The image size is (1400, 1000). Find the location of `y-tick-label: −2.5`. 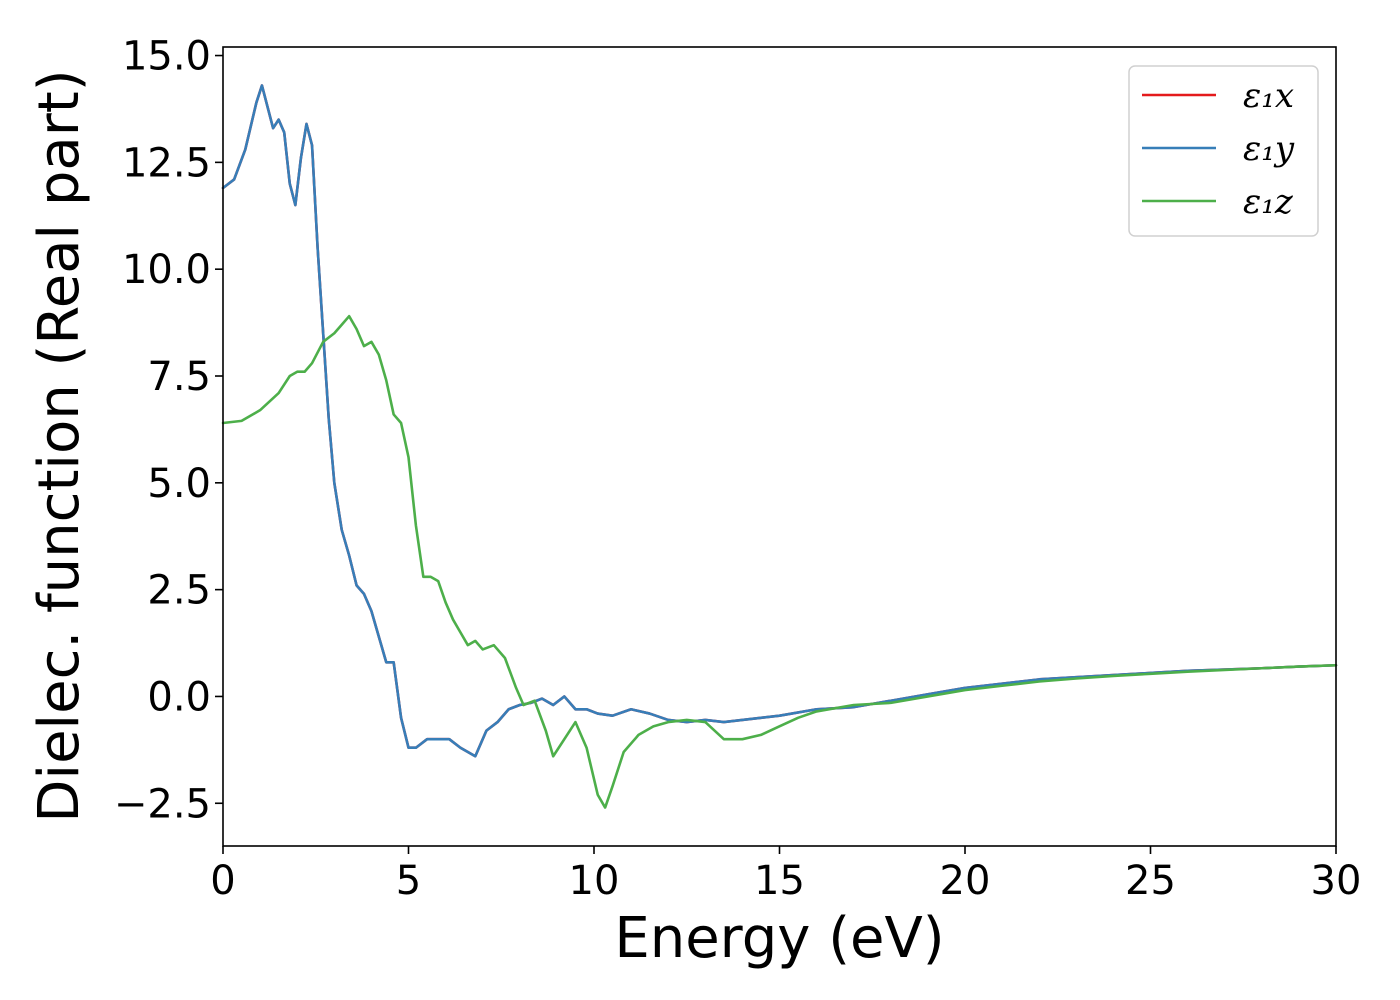

y-tick-label: −2.5 is located at coordinates (162, 804).